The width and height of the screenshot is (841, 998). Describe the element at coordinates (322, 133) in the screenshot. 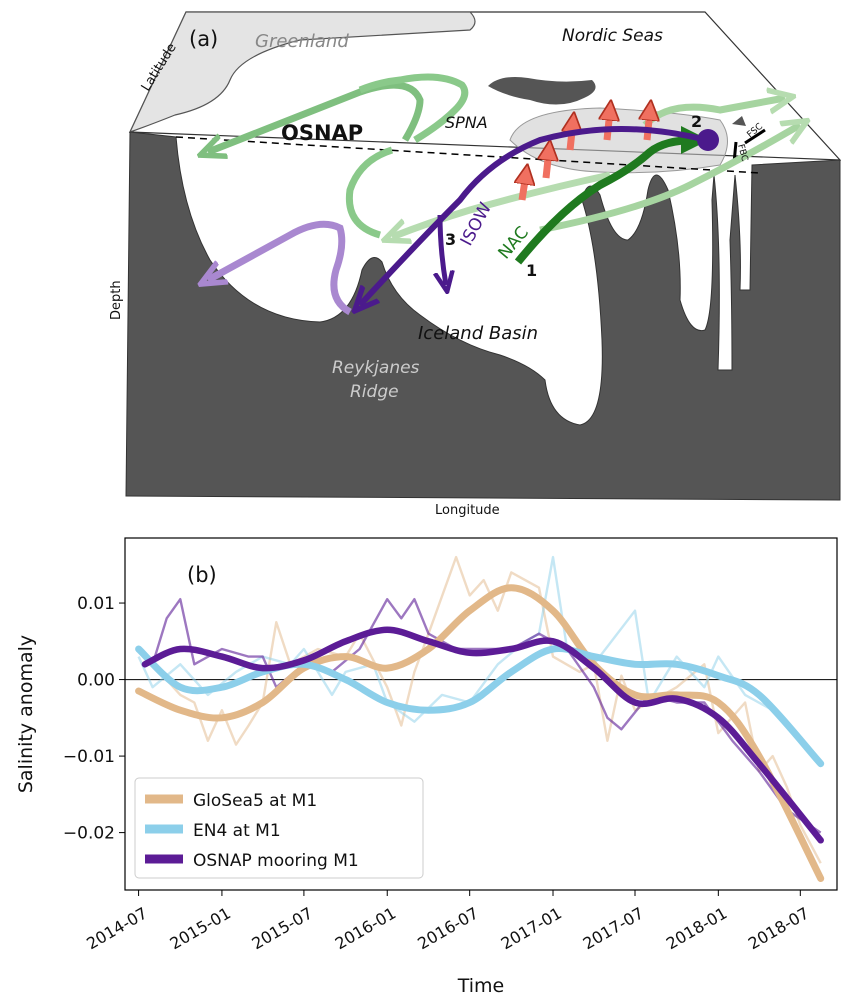

I see `osnap-label: OSNAP` at that location.